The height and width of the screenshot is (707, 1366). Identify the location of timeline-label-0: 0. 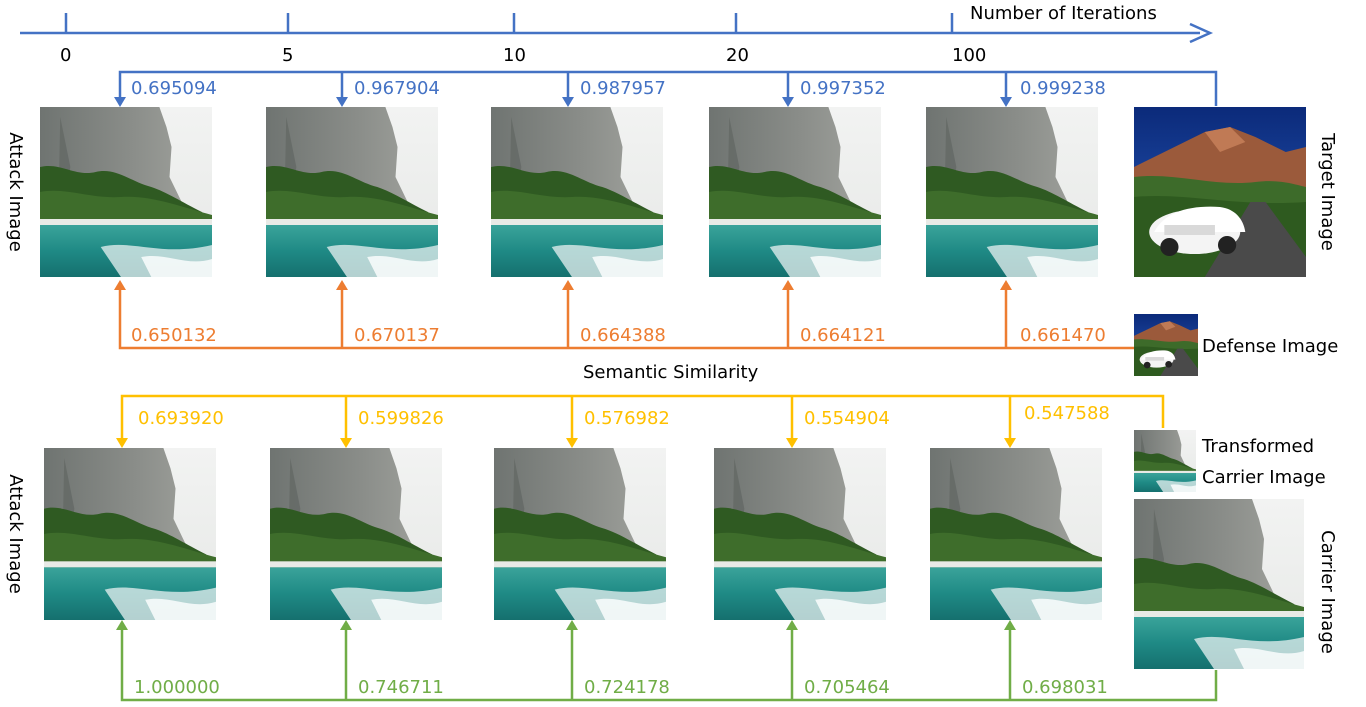
(66, 55).